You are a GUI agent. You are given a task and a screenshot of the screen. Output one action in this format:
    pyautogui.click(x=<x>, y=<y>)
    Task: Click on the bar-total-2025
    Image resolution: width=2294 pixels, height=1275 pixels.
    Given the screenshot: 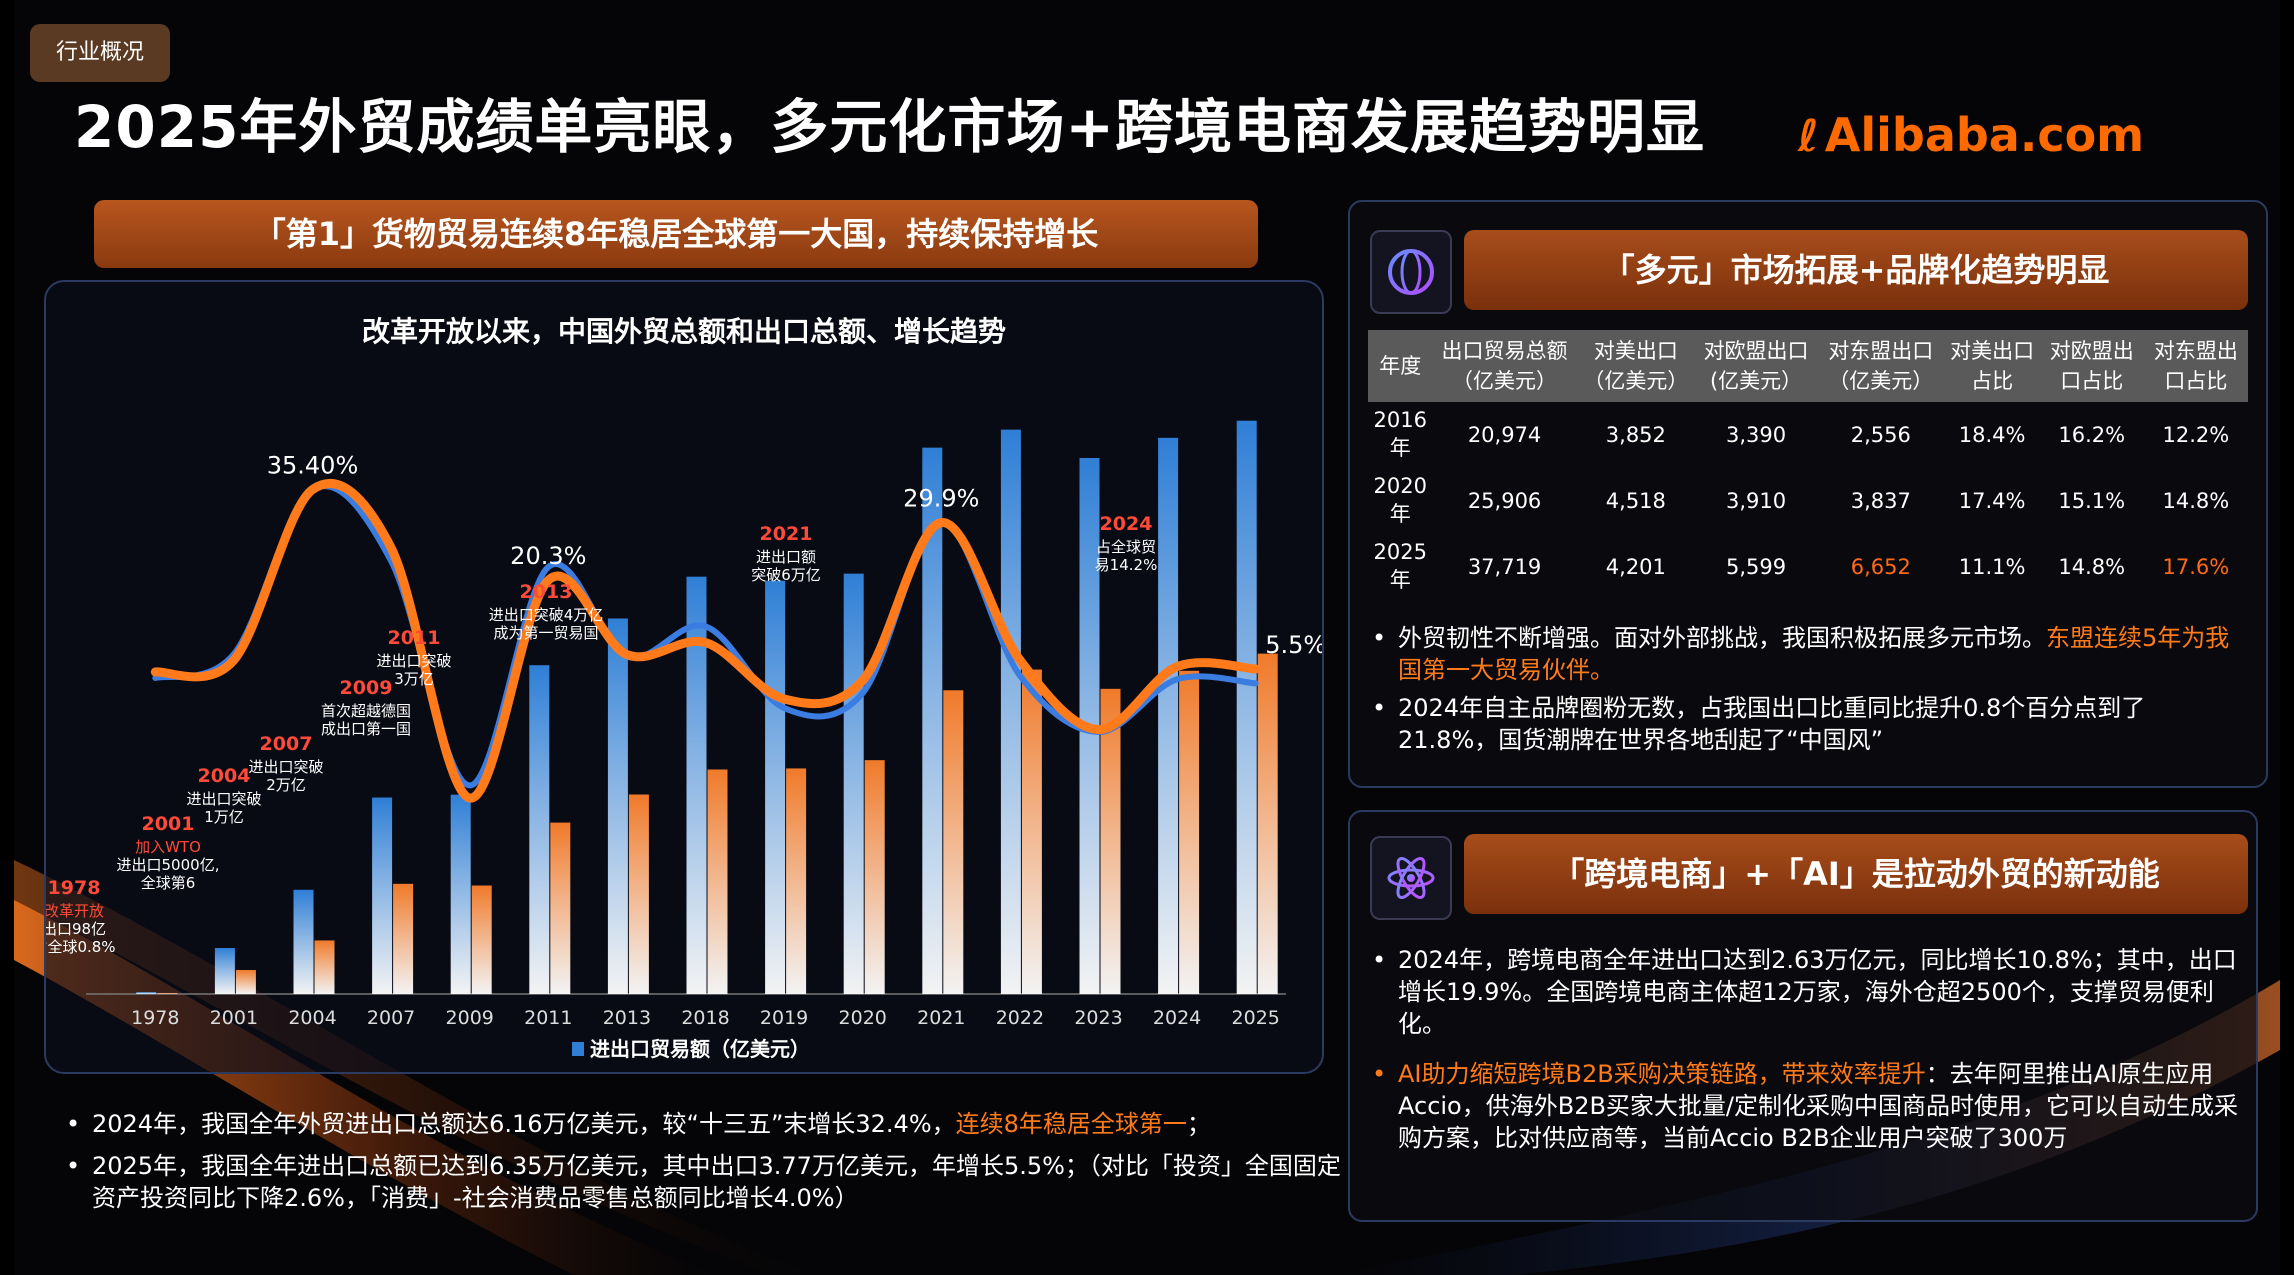 What is the action you would take?
    pyautogui.click(x=1246, y=707)
    